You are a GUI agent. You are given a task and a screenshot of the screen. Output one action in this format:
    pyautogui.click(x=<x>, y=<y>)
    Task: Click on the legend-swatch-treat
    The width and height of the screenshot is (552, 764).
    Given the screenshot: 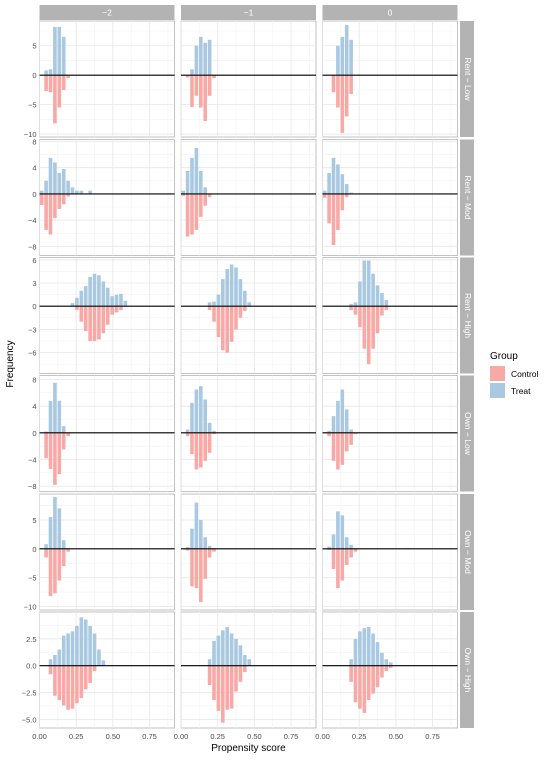 What is the action you would take?
    pyautogui.click(x=497, y=390)
    